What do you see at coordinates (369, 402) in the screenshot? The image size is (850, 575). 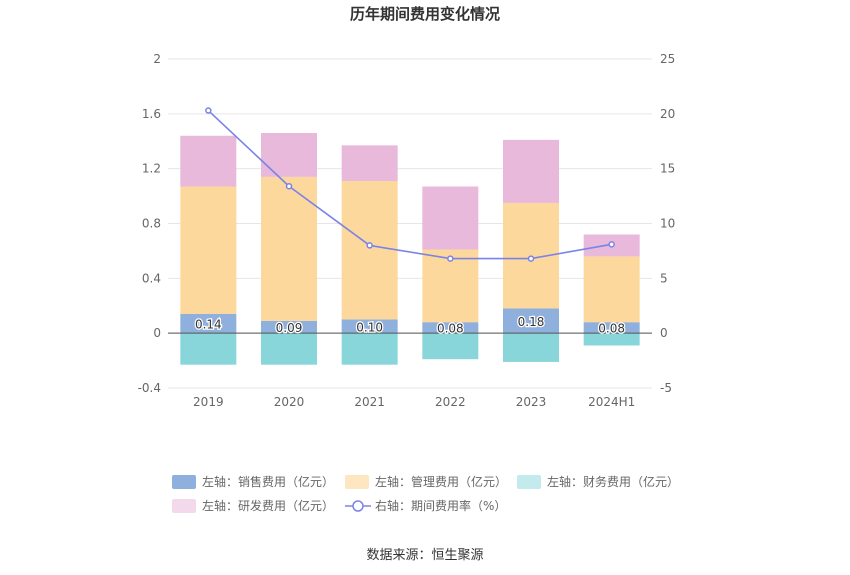 I see `x-tick-label: 2021` at bounding box center [369, 402].